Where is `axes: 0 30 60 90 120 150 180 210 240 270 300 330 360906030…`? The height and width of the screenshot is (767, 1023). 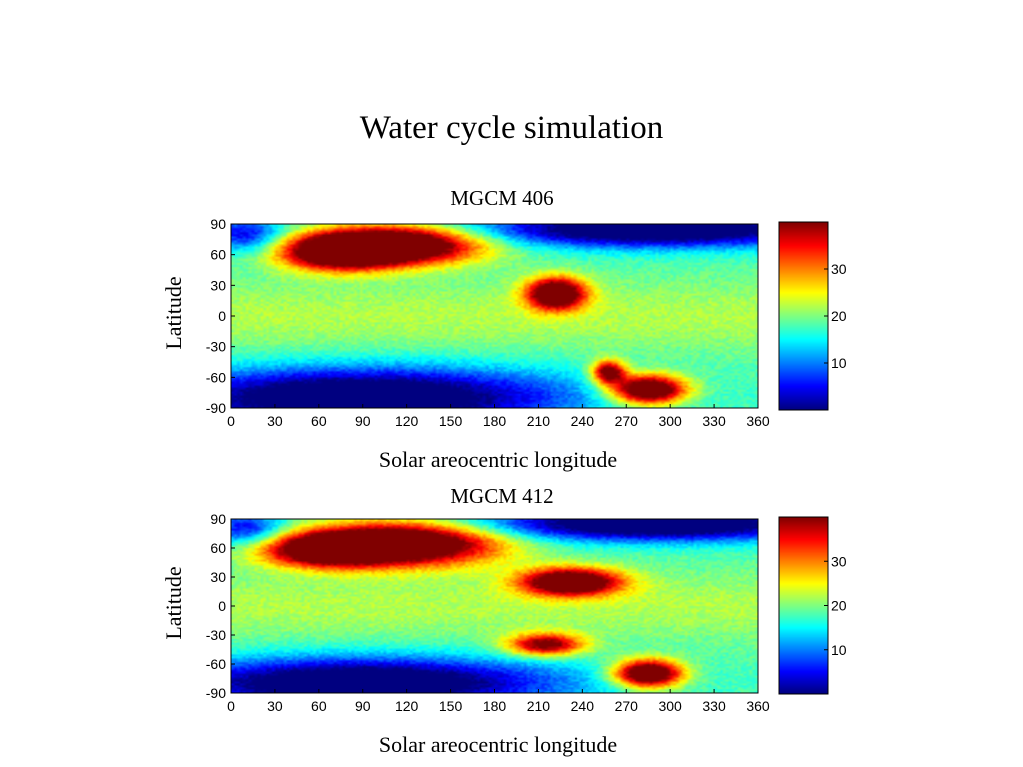 axes: 0 30 60 90 120 150 180 210 240 270 300 330 360906030… is located at coordinates (488, 612).